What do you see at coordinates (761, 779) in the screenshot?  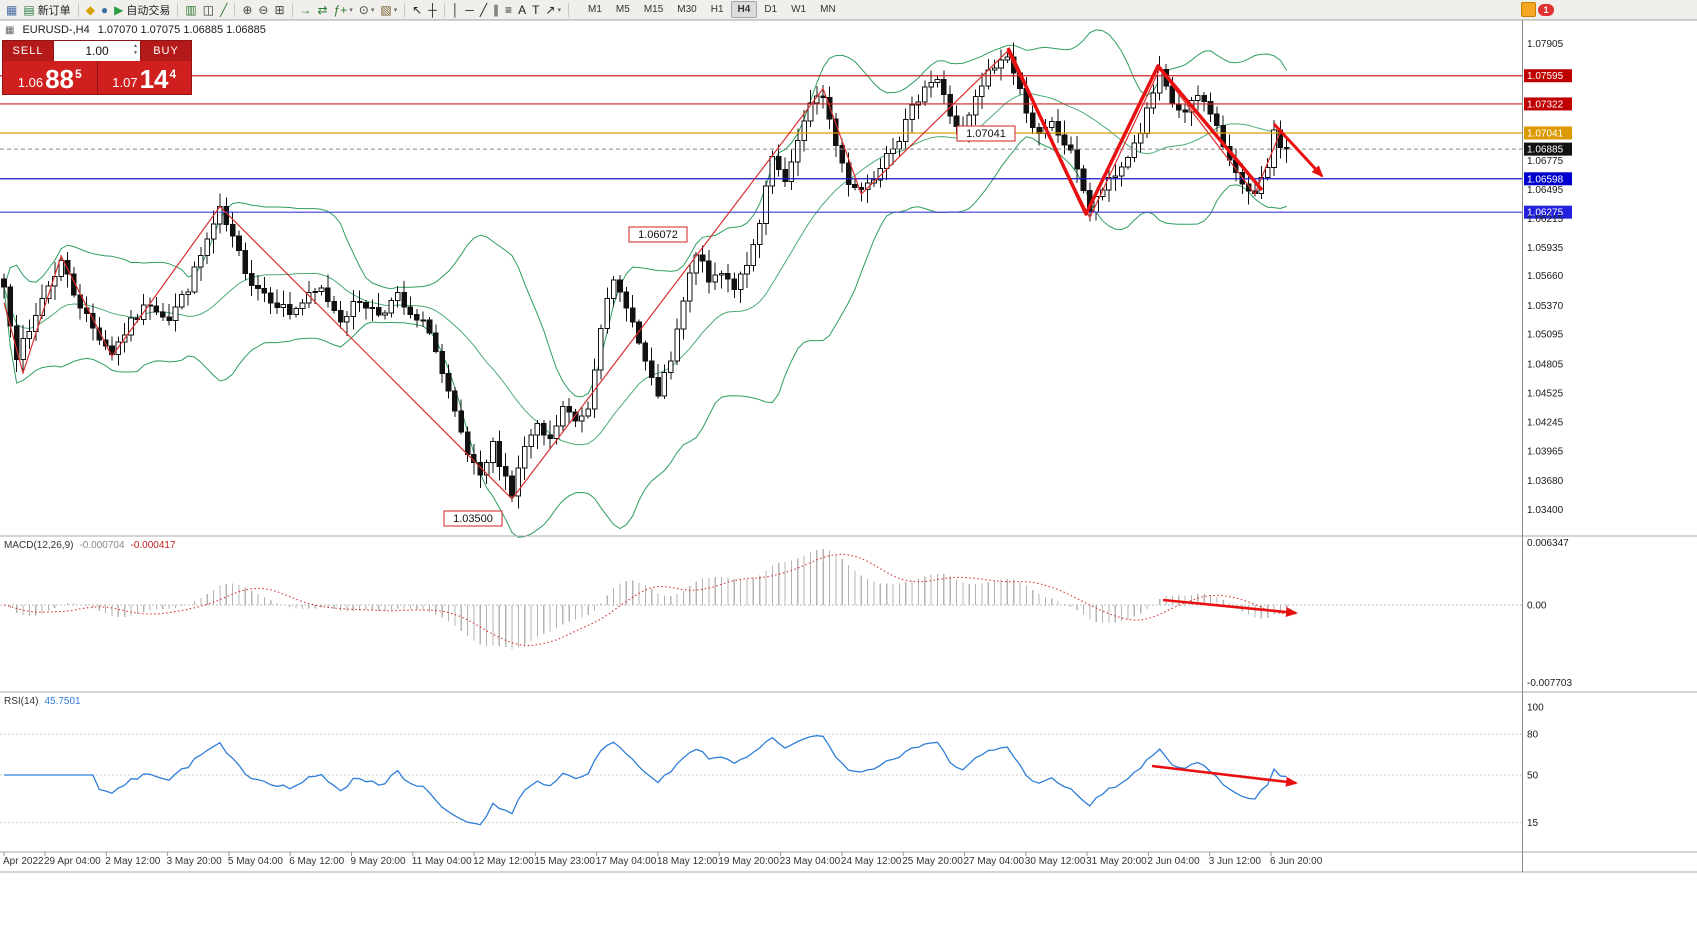 I see `rsi-panel` at bounding box center [761, 779].